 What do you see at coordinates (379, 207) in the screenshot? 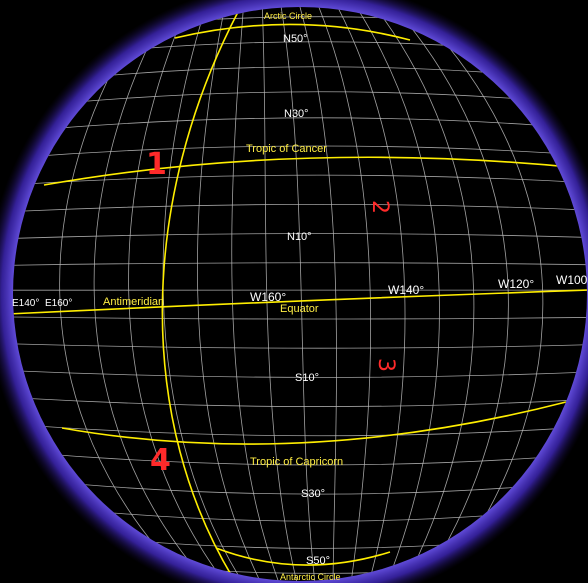
I see `annotation-mark-2: 2` at bounding box center [379, 207].